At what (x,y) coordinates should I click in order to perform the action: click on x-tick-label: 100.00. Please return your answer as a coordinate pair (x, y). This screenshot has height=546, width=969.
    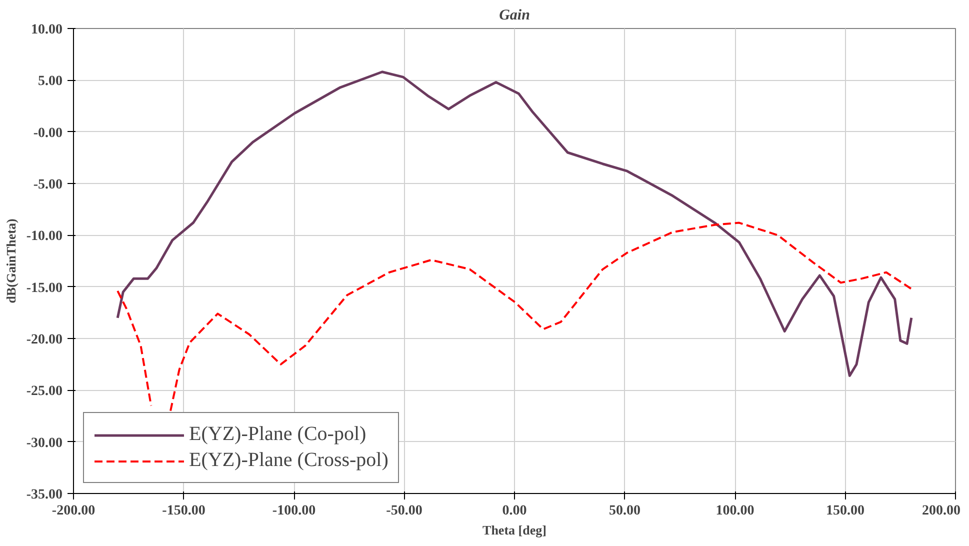
    Looking at the image, I should click on (735, 511).